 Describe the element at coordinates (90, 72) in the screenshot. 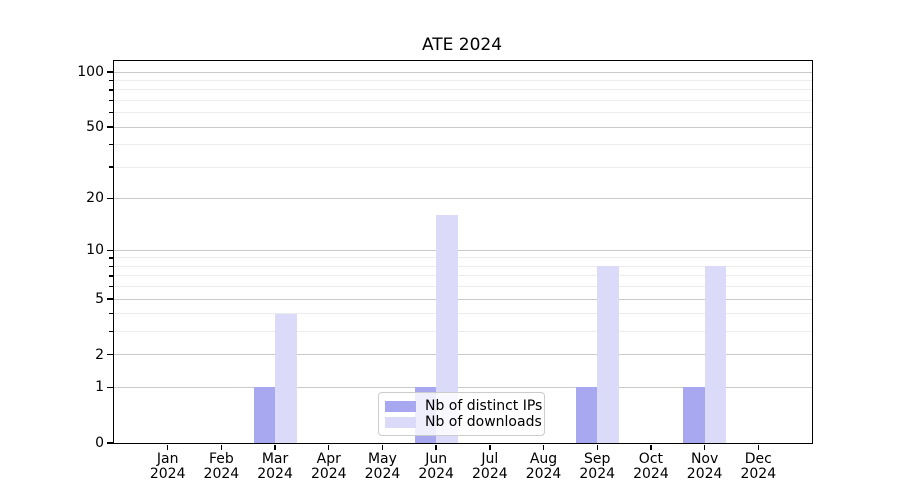

I see `y-tick-label: 100` at that location.